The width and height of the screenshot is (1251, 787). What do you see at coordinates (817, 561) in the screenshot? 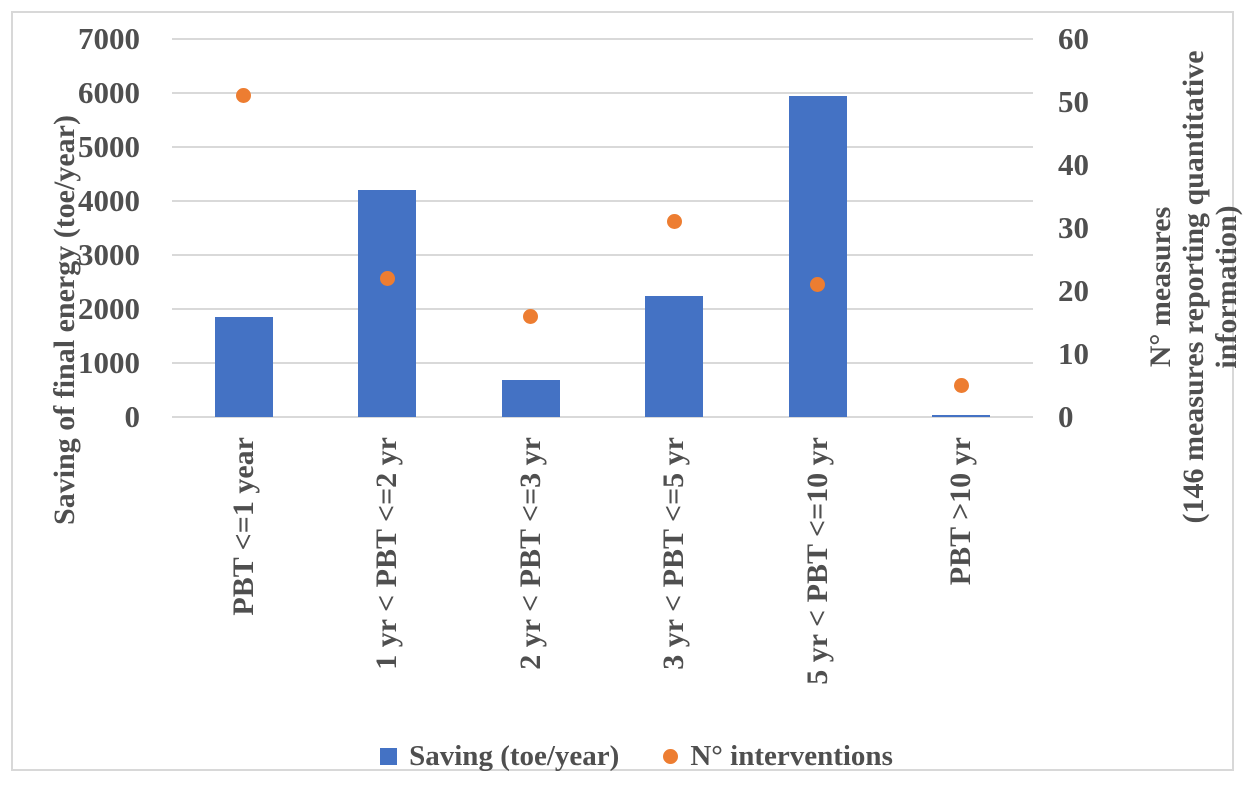
I see `x-axis-label-5: 5 yr < PBT <=10 yr` at bounding box center [817, 561].